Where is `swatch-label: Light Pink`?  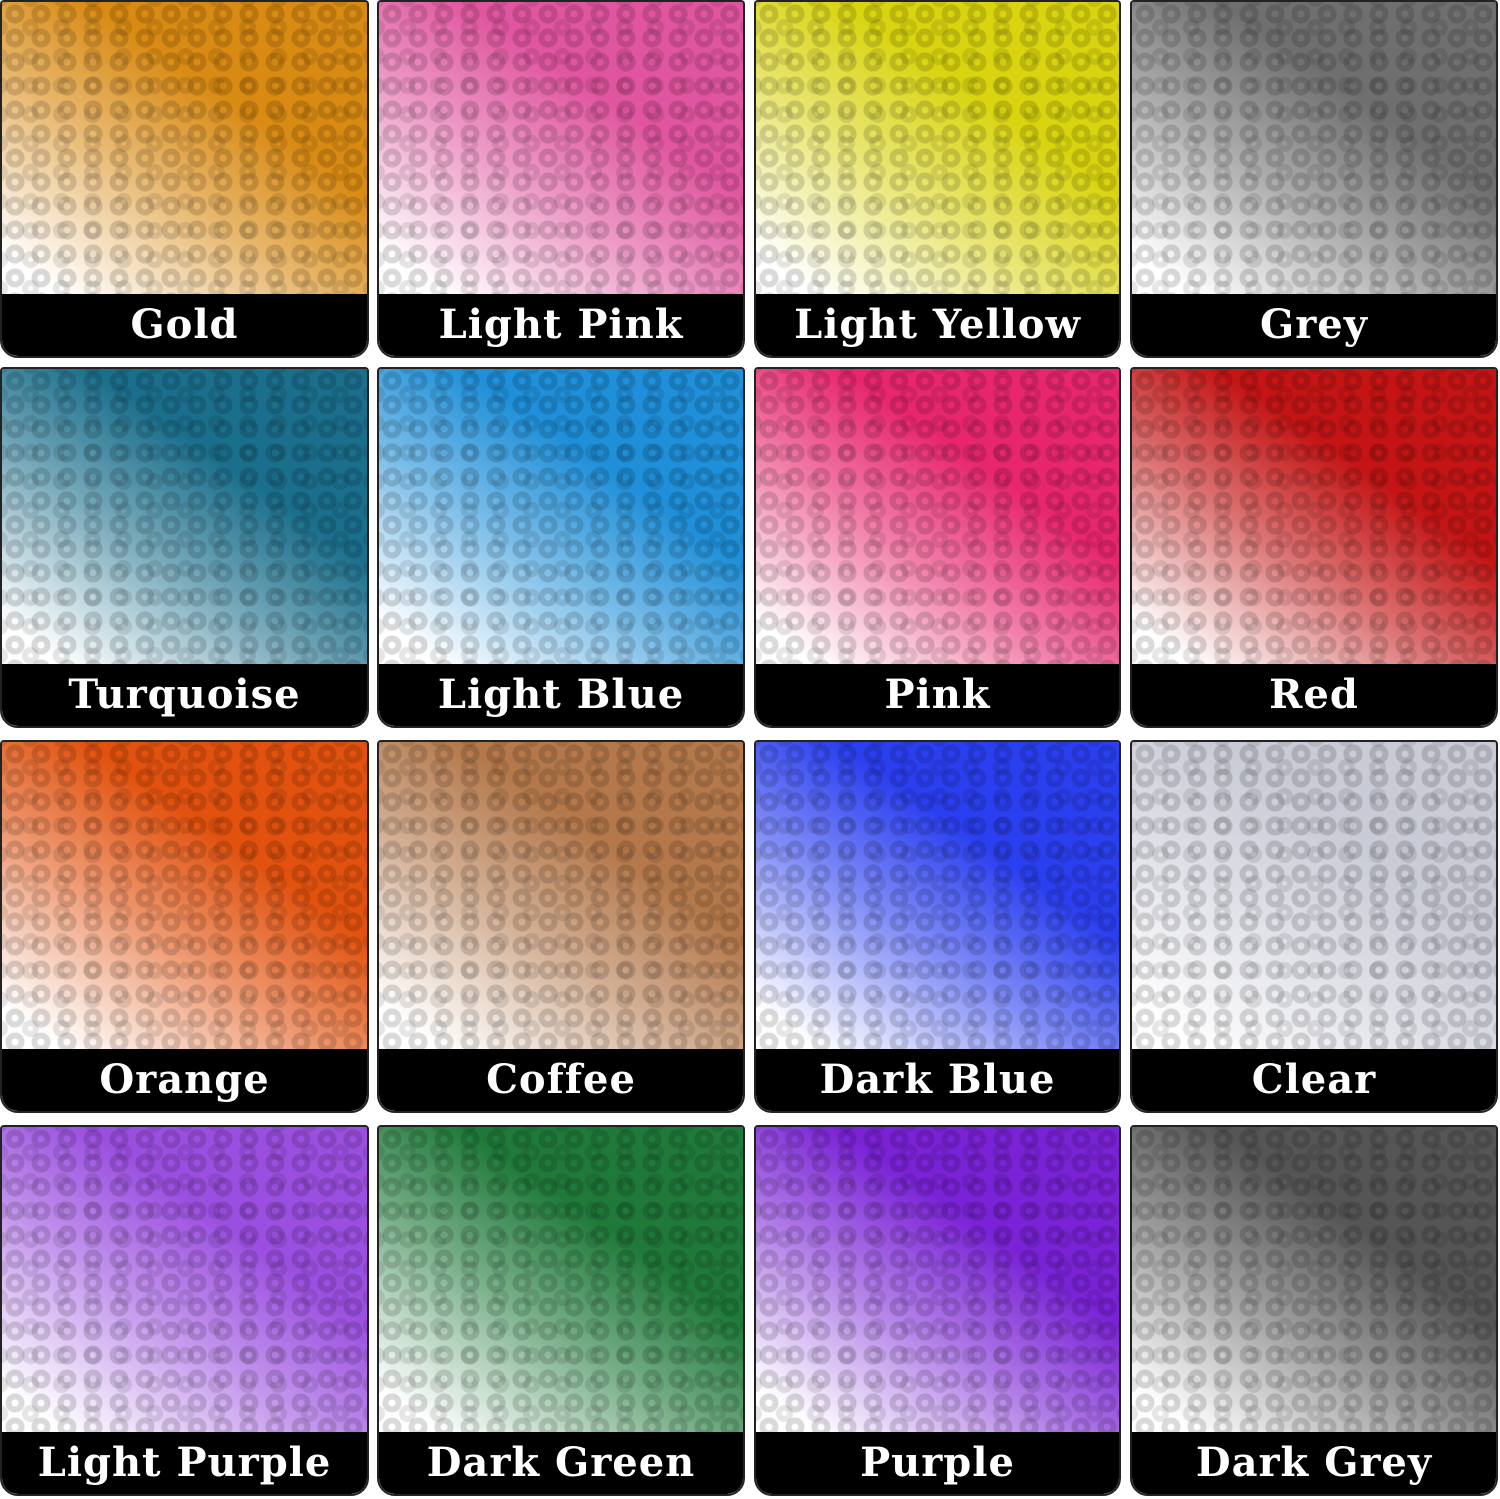
swatch-label: Light Pink is located at coordinates (561, 325).